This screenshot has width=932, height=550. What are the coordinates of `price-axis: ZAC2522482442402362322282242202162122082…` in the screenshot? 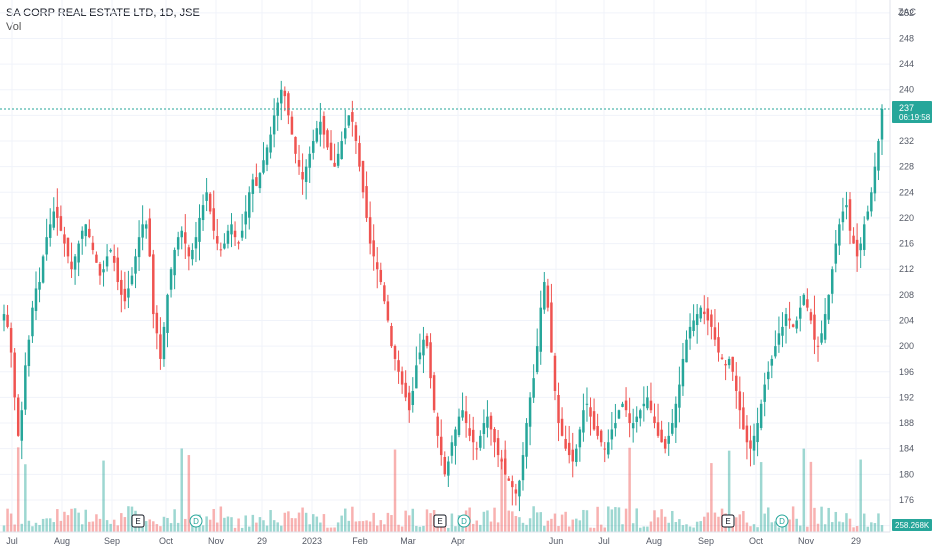 It's located at (910, 275).